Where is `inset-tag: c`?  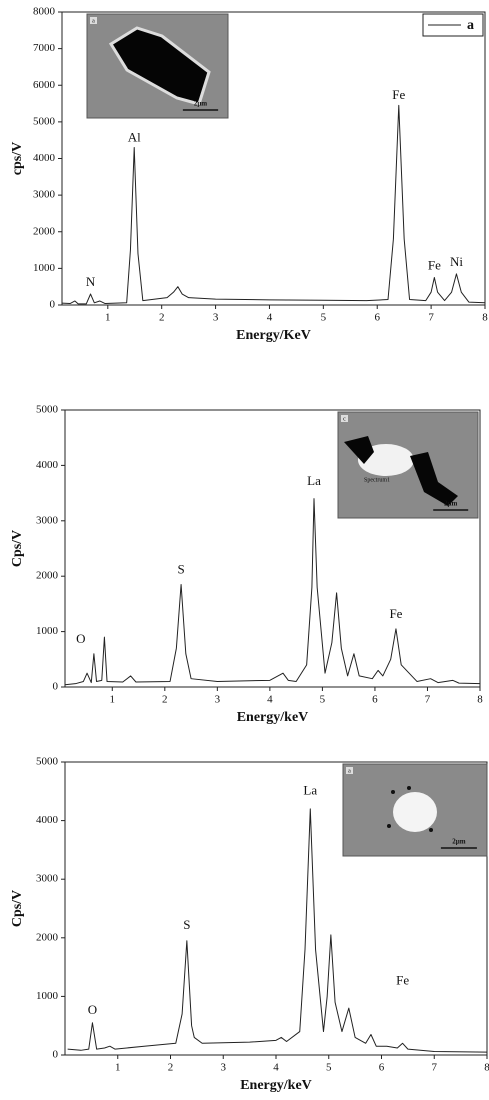
inset-tag: c is located at coordinates (344, 419).